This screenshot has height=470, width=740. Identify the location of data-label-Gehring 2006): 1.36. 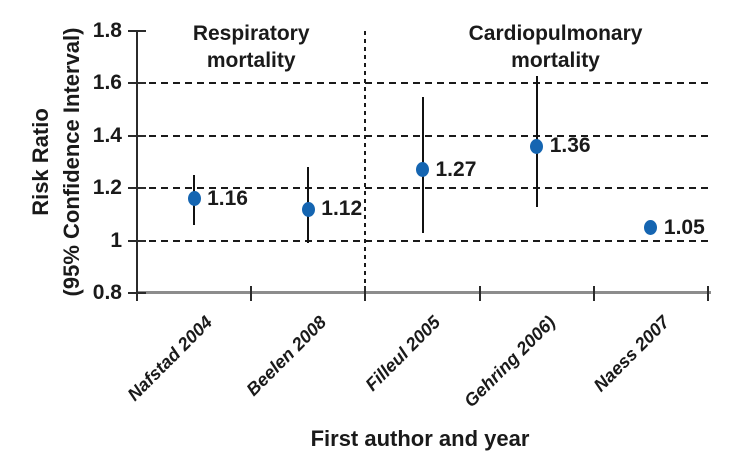
(570, 146).